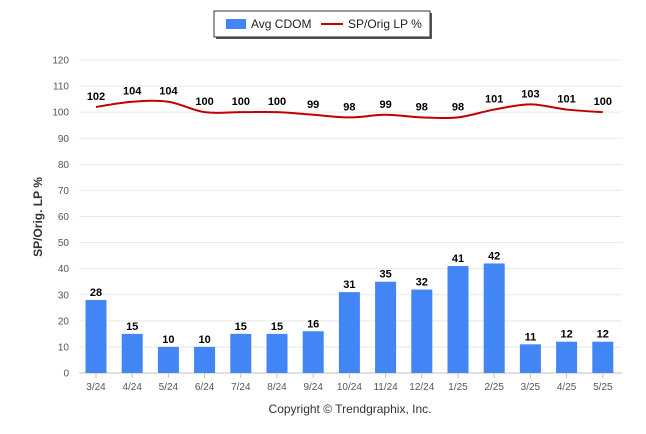 The width and height of the screenshot is (646, 434). I want to click on x-tick-label: 4/24, so click(132, 387).